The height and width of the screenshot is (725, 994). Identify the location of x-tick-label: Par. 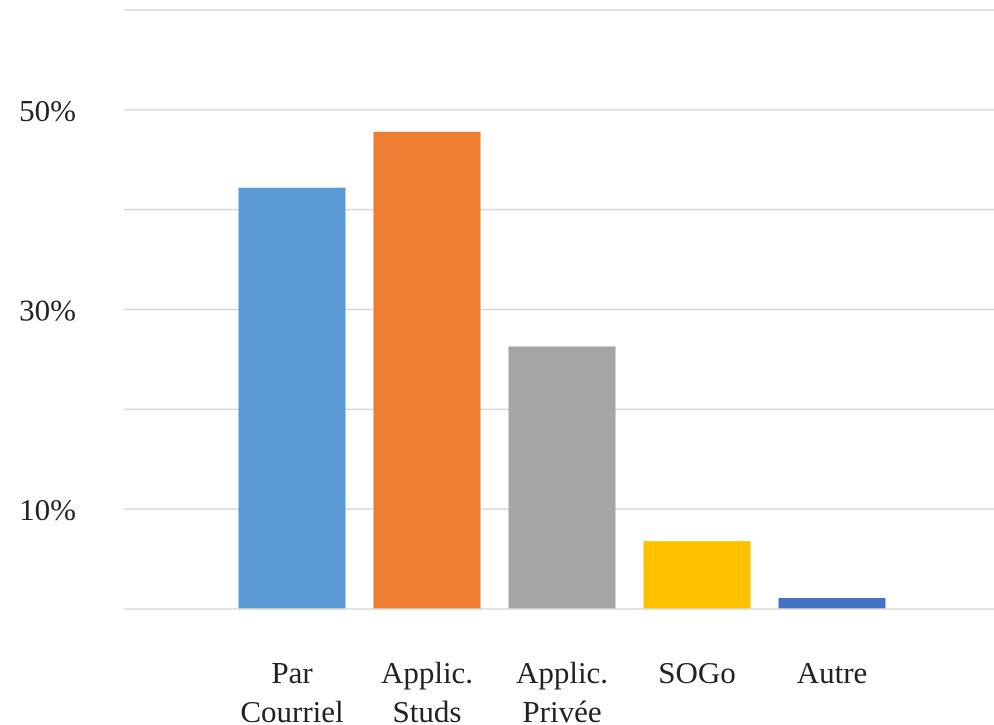
(292, 672).